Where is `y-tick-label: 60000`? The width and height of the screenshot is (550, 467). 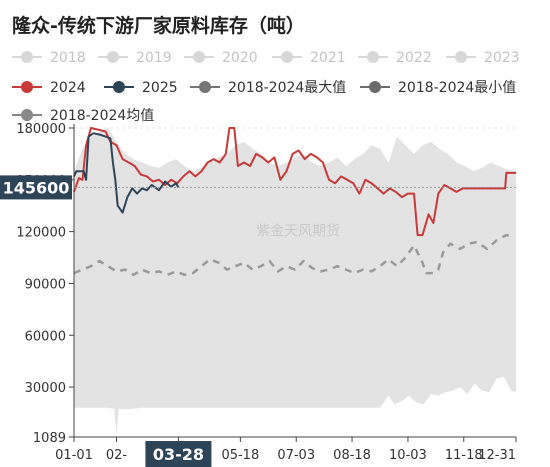 y-tick-label: 60000 is located at coordinates (45, 336).